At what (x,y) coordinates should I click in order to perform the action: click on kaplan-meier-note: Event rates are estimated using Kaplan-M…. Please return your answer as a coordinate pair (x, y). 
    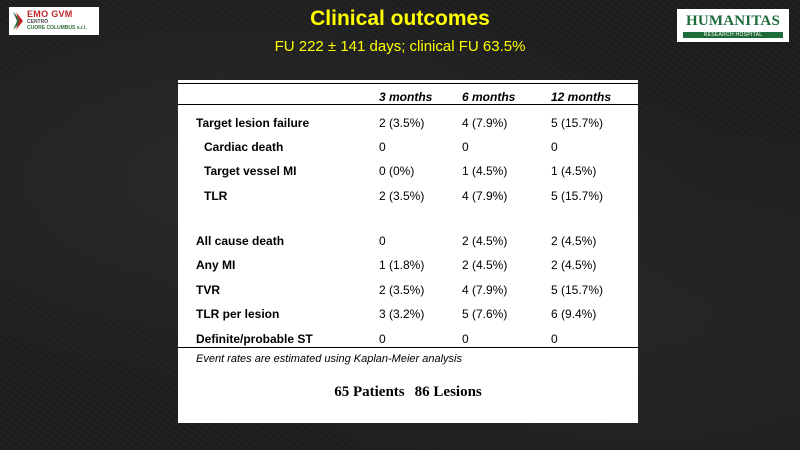
    Looking at the image, I should click on (329, 359).